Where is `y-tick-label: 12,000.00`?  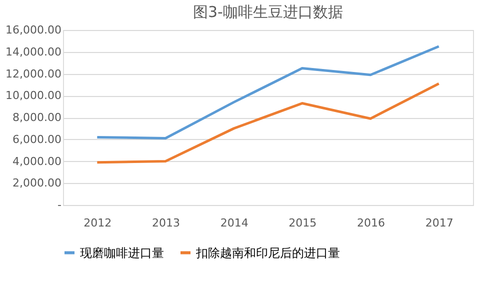
y-tick-label: 12,000.00 is located at coordinates (34, 73).